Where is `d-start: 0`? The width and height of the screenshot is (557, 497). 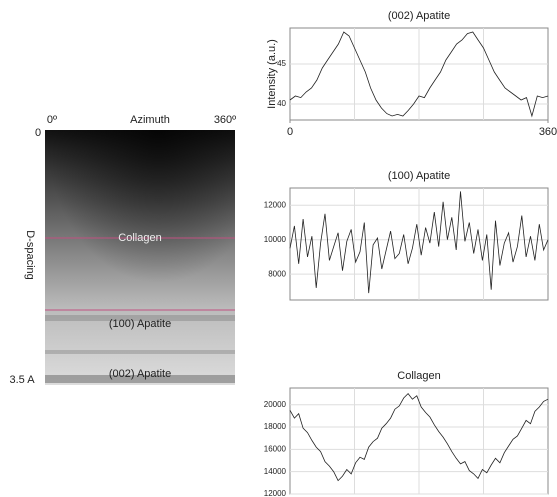 d-start: 0 is located at coordinates (38, 133).